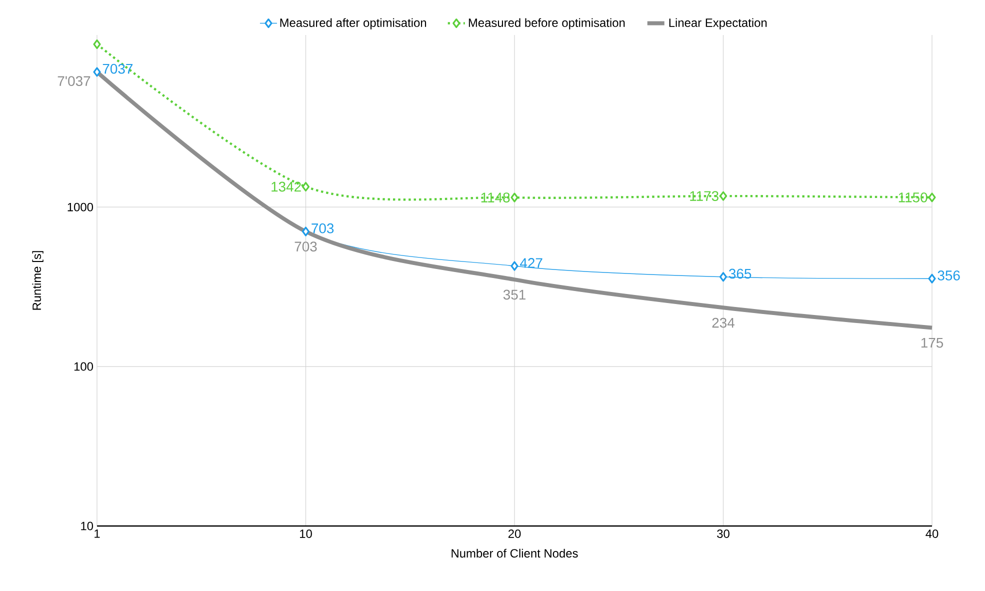  What do you see at coordinates (38, 280) in the screenshot?
I see `y-axis-title: Runtime [s]` at bounding box center [38, 280].